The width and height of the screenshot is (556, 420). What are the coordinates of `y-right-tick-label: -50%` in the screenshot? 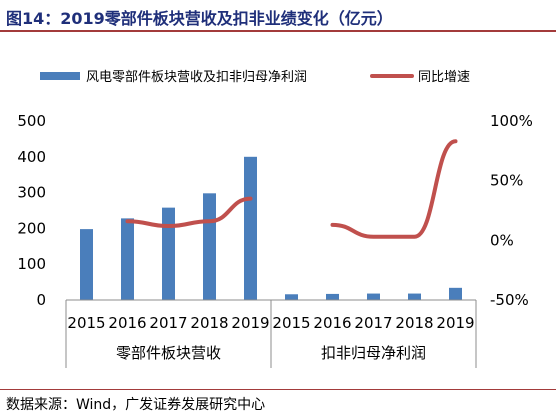 It's located at (509, 300).